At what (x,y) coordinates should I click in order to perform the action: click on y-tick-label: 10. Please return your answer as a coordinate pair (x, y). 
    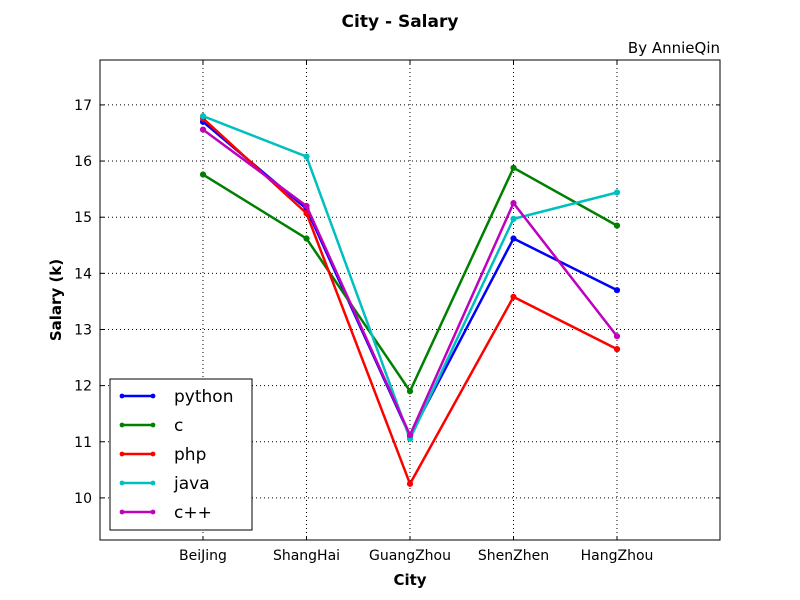
    Looking at the image, I should click on (83, 499).